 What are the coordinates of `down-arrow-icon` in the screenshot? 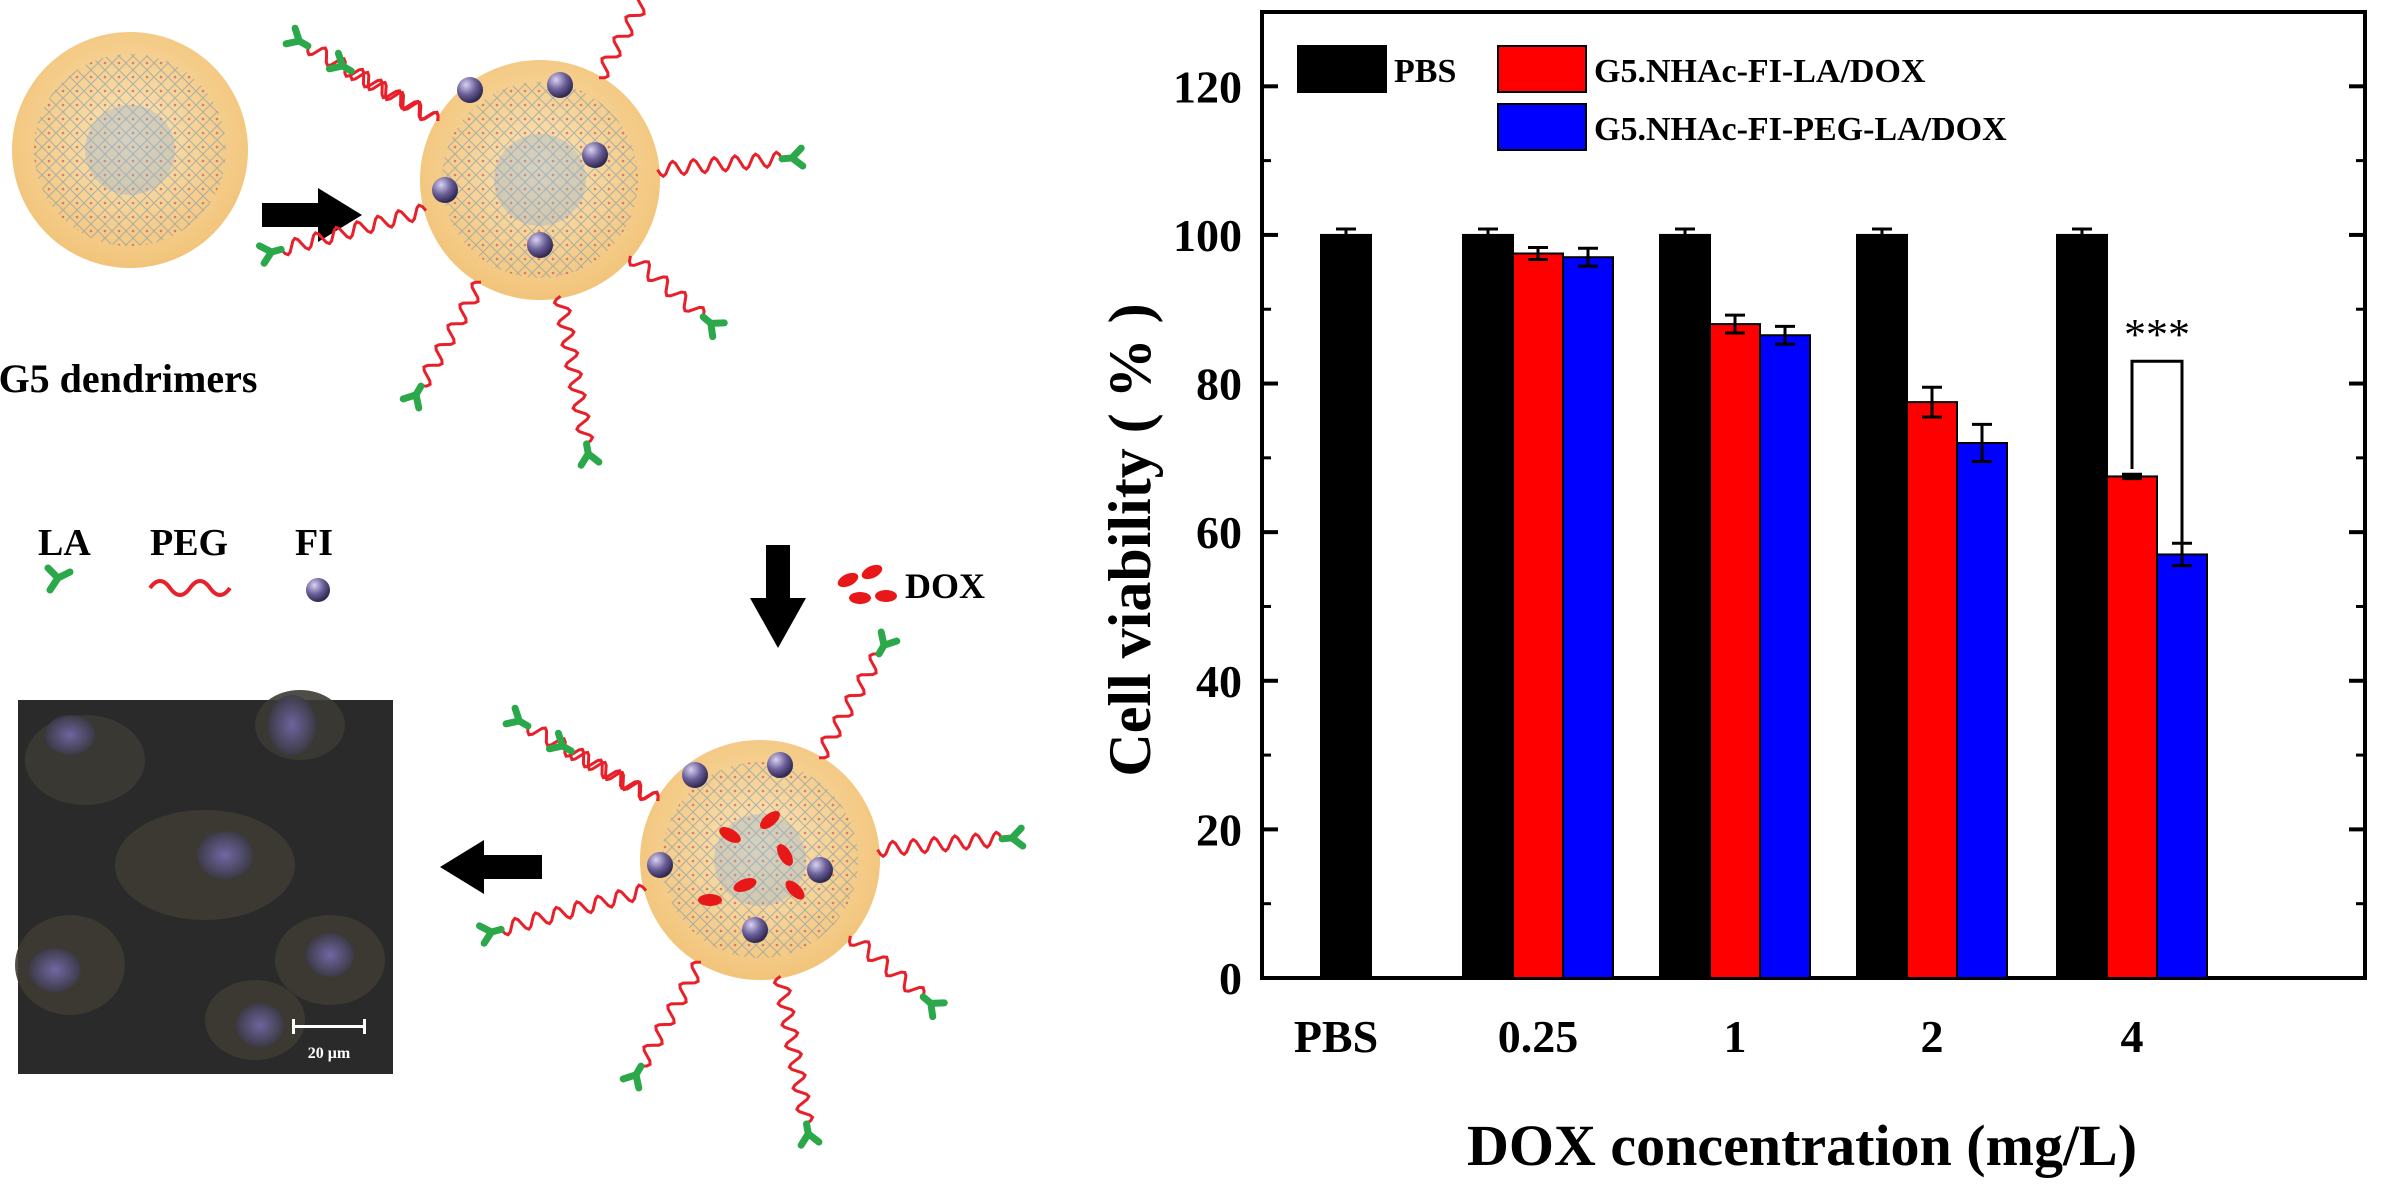 It's located at (778, 596).